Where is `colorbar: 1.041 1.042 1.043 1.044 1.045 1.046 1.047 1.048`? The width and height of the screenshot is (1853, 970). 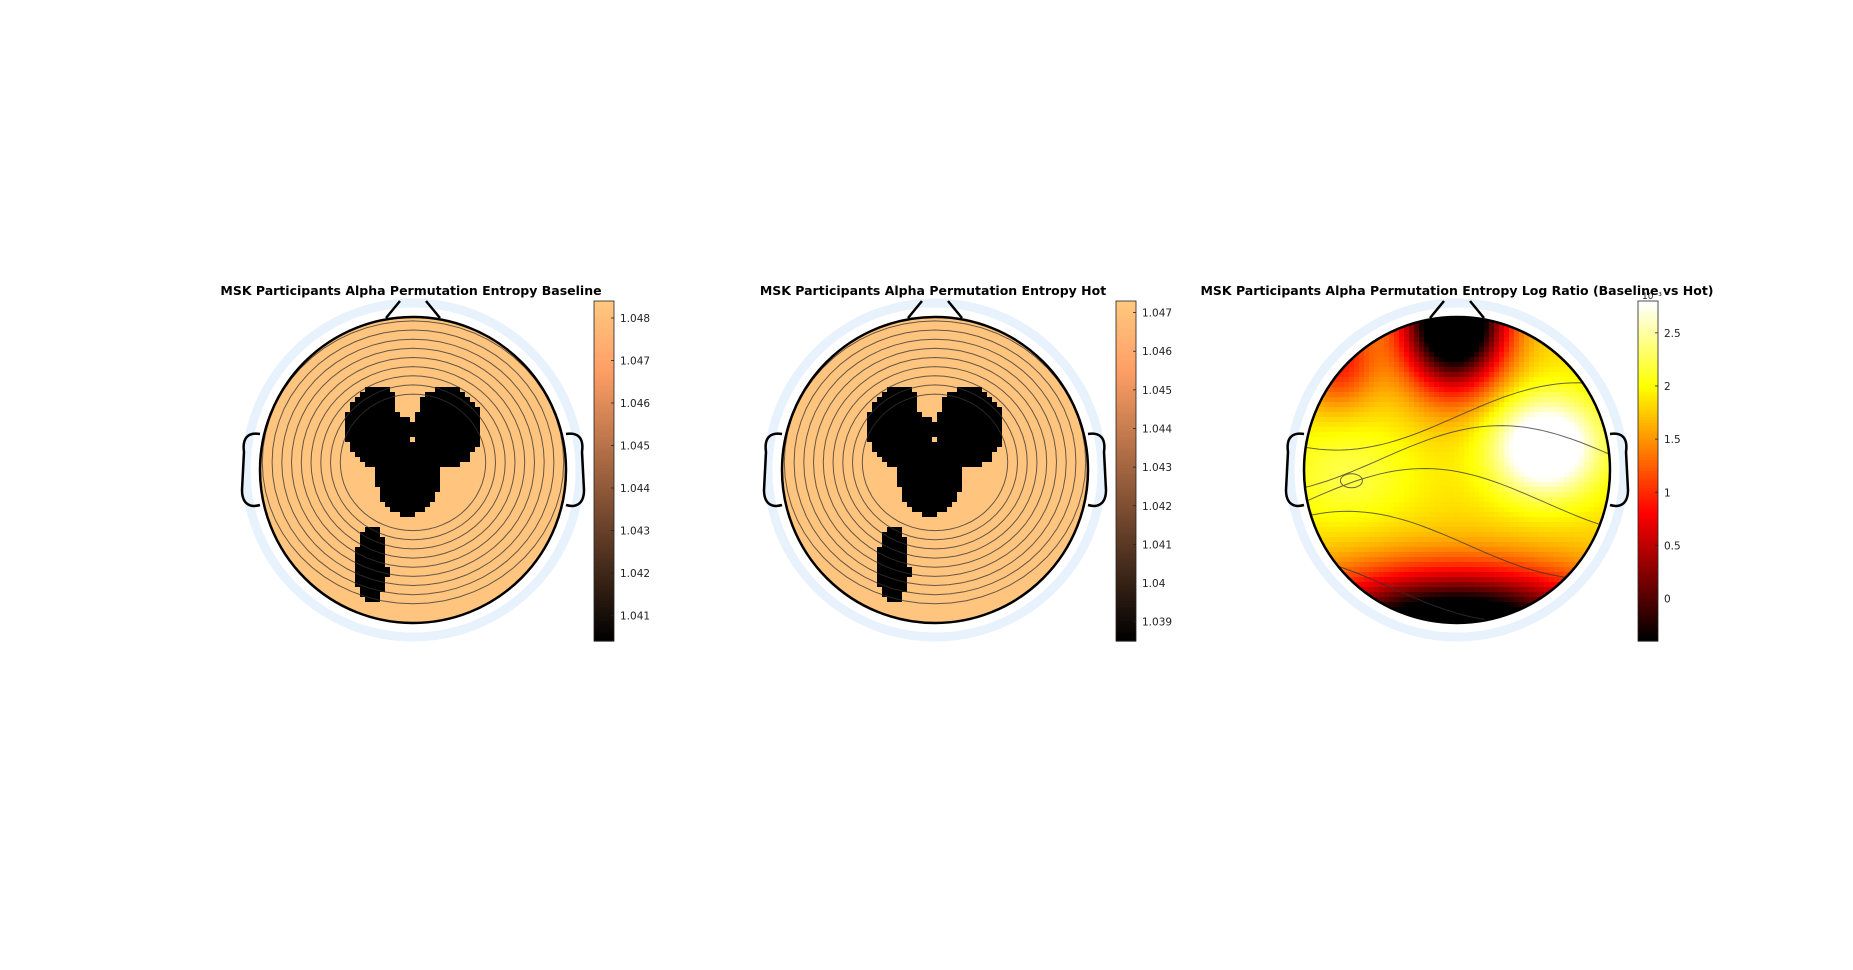 colorbar: 1.041 1.042 1.043 1.044 1.045 1.046 1.047 1.048 is located at coordinates (621, 471).